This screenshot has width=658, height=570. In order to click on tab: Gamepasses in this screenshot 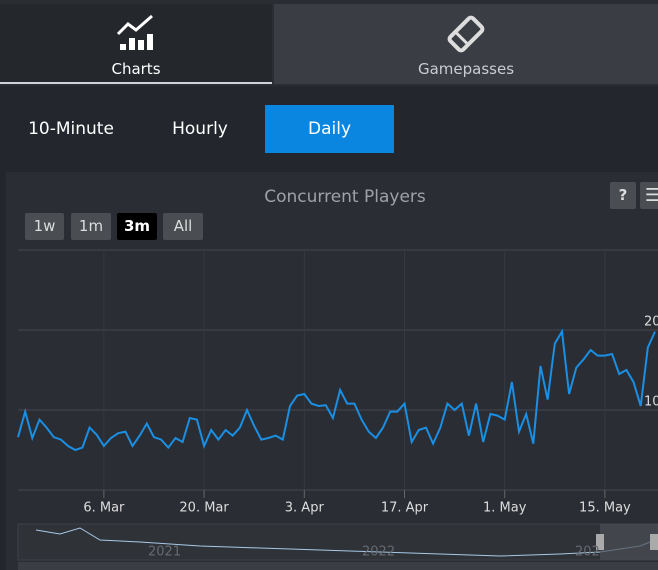, I will do `click(466, 44)`.